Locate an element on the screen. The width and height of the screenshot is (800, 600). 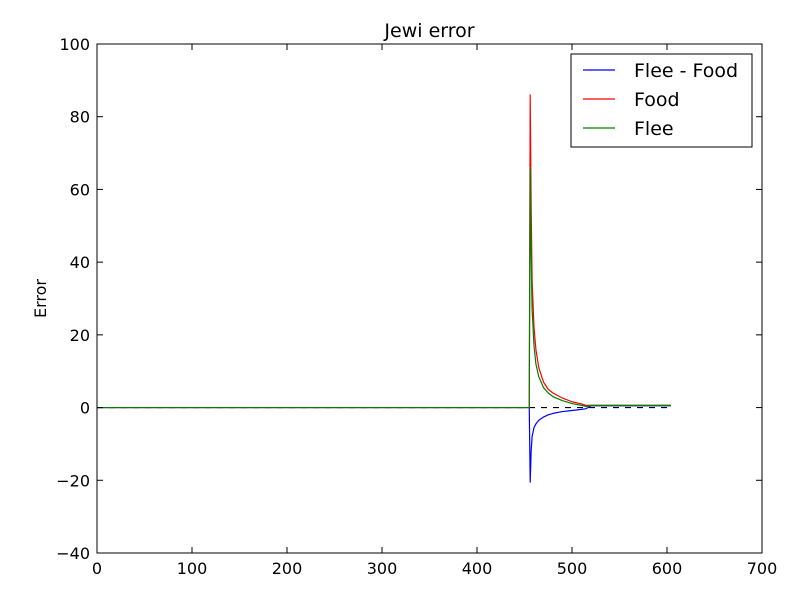
y-tick-label: 0 is located at coordinates (85, 408).